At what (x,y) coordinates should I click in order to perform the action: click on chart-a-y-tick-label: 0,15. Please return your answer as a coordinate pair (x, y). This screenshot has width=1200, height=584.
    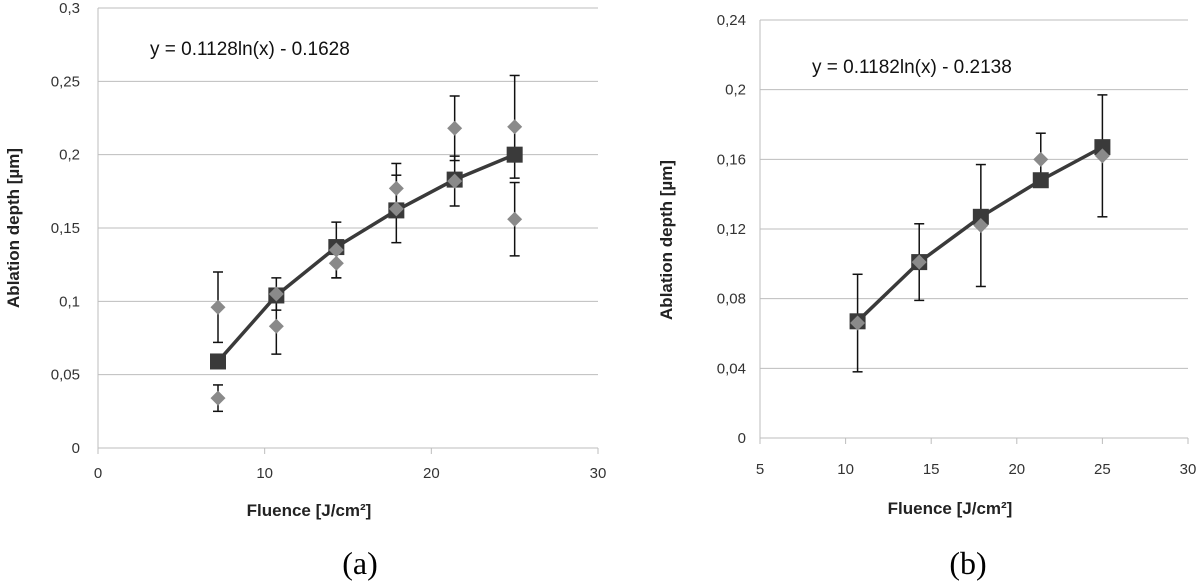
    Looking at the image, I should click on (65, 228).